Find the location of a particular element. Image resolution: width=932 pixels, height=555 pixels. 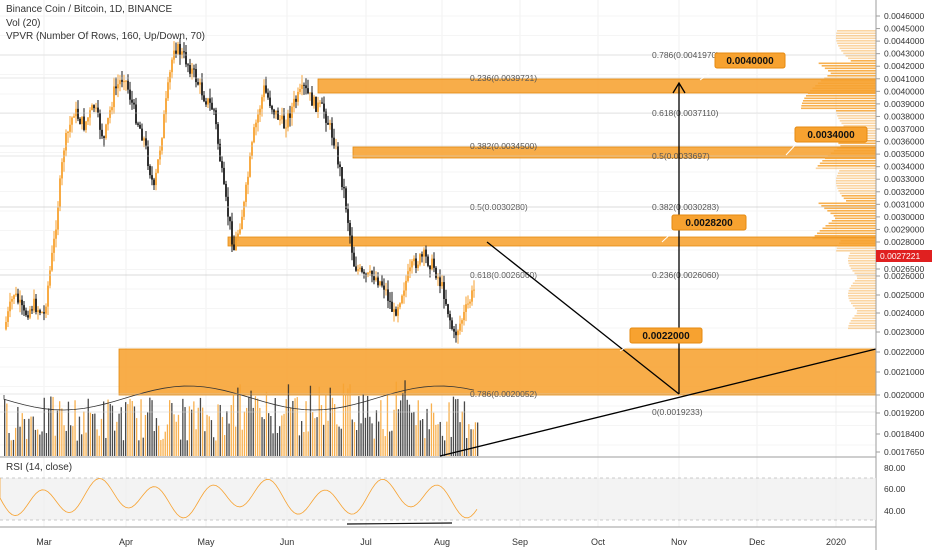

zone-callout-box is located at coordinates (666, 335).